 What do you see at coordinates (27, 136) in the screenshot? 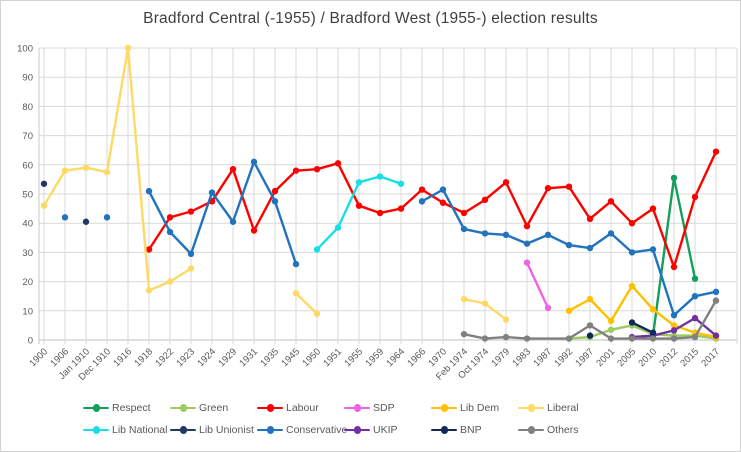
I see `y-tick-label: 70` at bounding box center [27, 136].